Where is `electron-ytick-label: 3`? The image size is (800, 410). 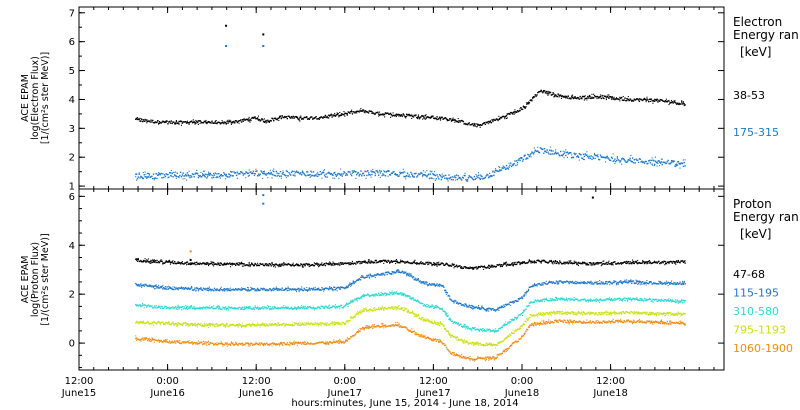 electron-ytick-label: 3 is located at coordinates (72, 129).